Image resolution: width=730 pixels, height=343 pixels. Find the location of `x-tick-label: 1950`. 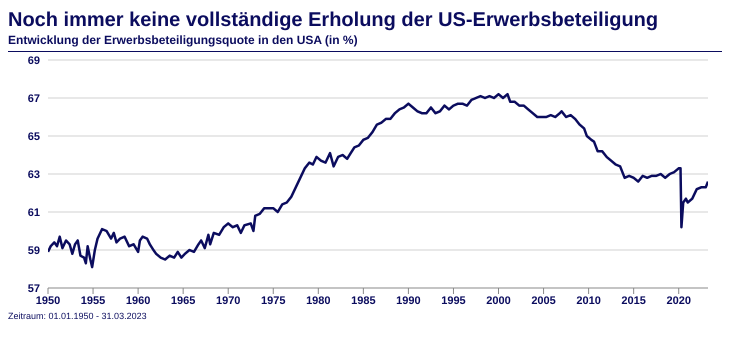

x-tick-label: 1950 is located at coordinates (48, 300).